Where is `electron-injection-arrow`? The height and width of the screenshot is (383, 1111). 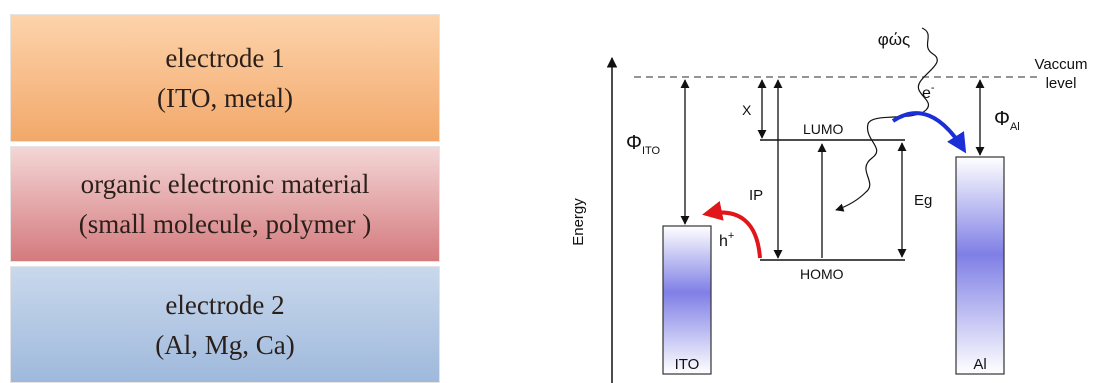
electron-injection-arrow is located at coordinates (929, 132).